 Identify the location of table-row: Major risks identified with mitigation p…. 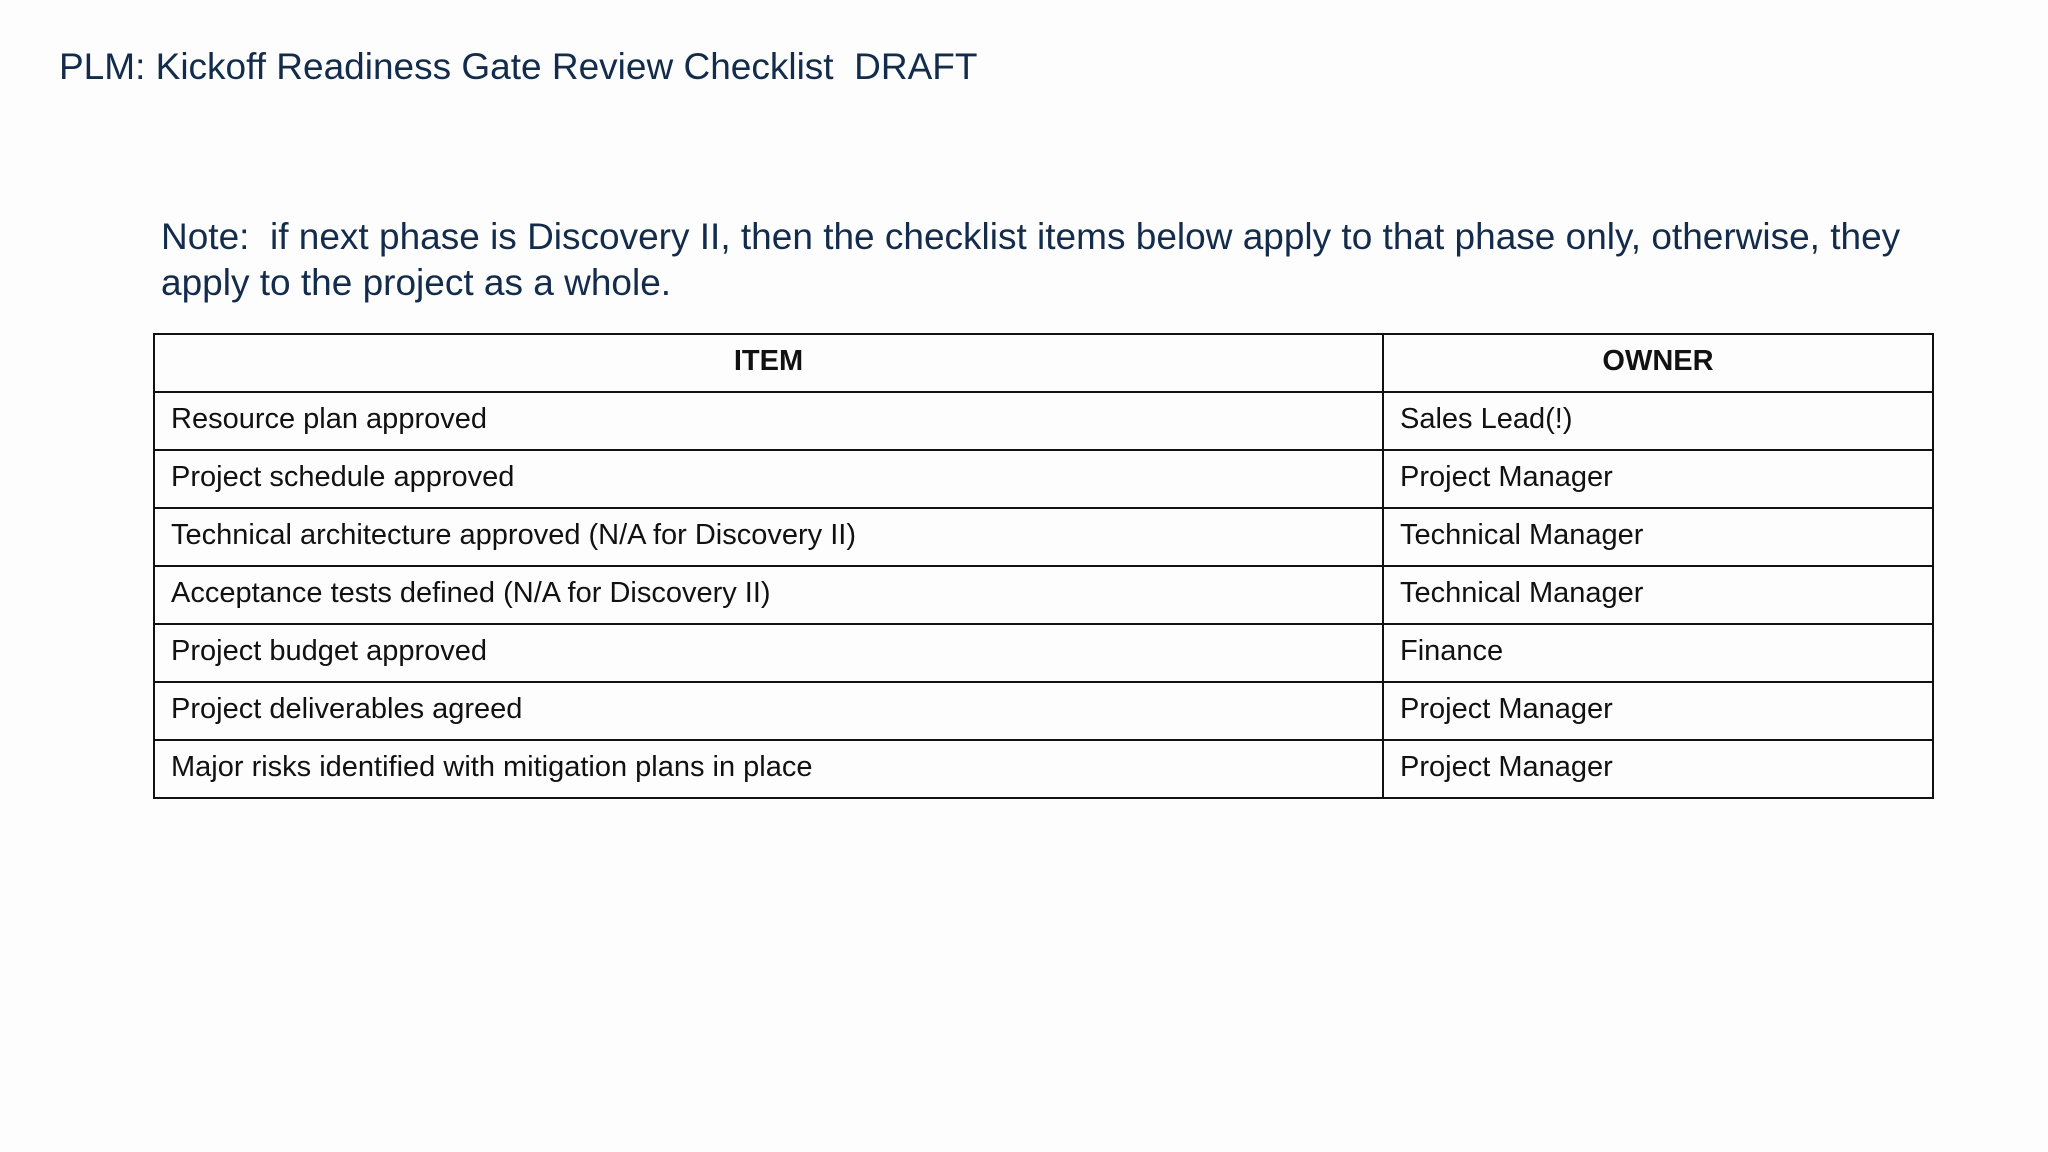
(1043, 769).